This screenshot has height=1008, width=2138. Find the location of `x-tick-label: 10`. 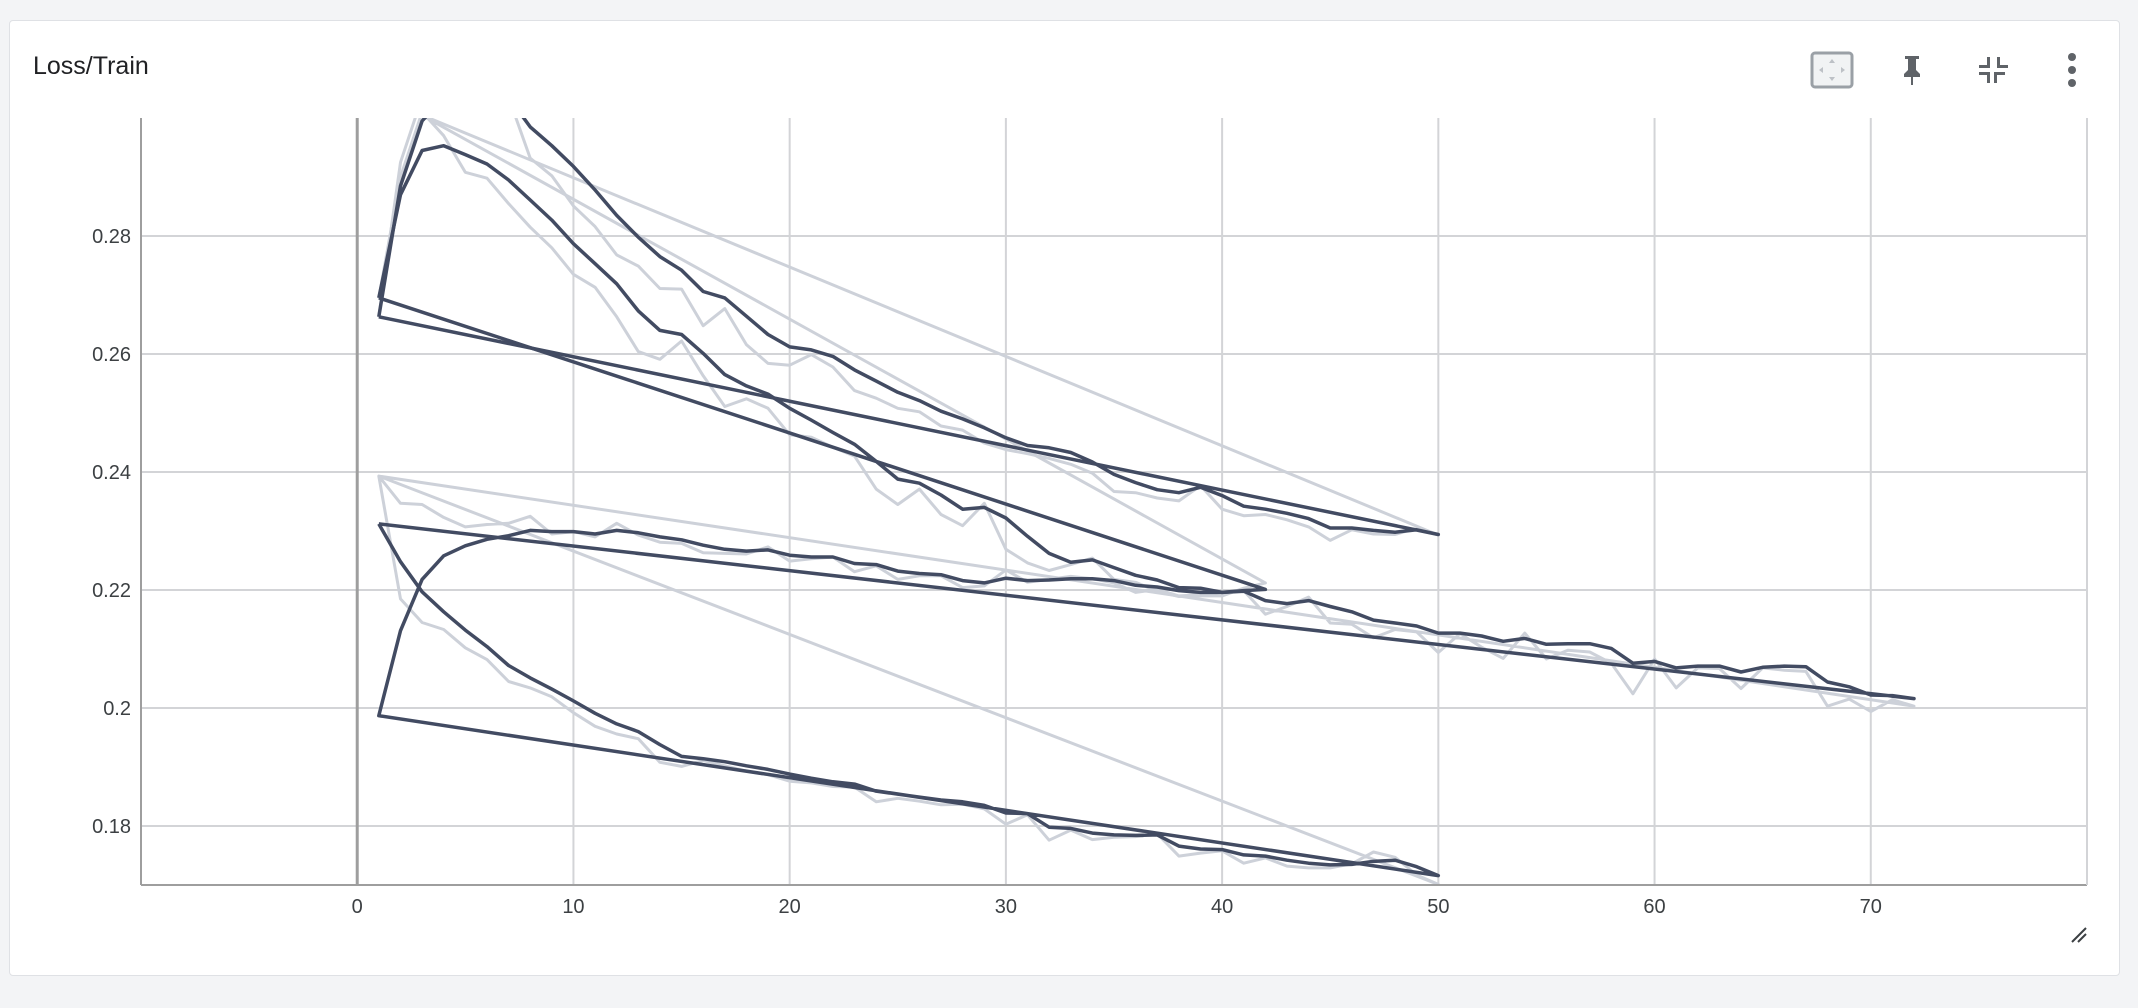

x-tick-label: 10 is located at coordinates (573, 907).